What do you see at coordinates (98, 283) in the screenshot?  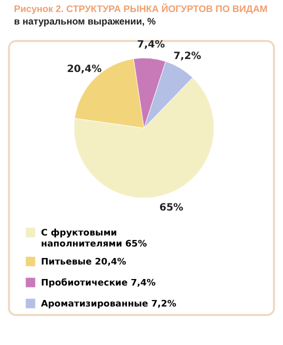 I see `legend-label: Пробиотические 7,4%` at bounding box center [98, 283].